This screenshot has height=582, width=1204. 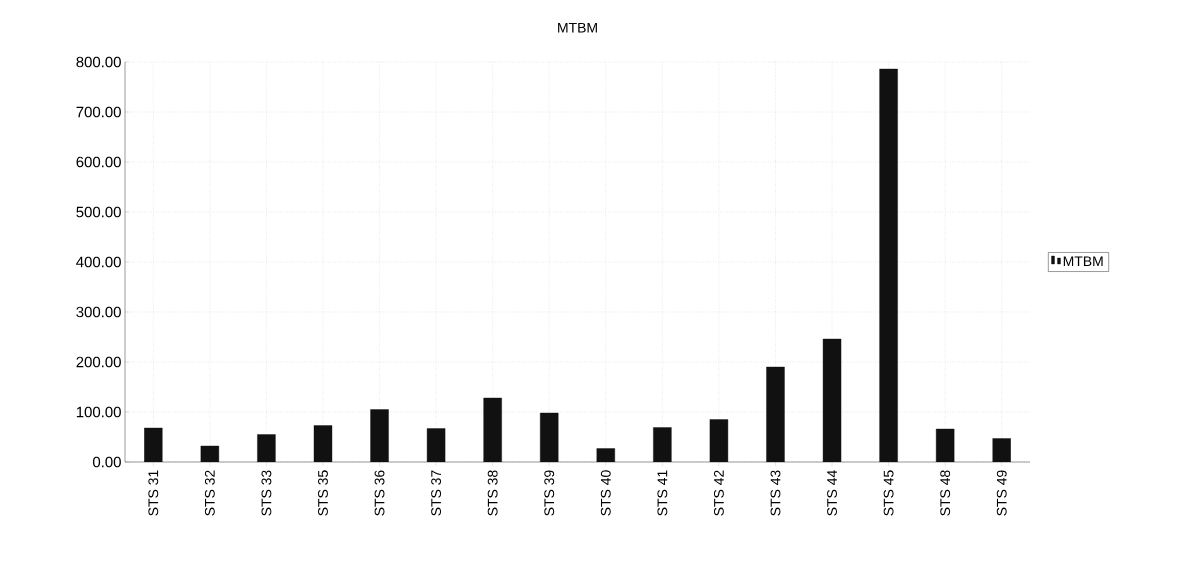 What do you see at coordinates (832, 493) in the screenshot?
I see `x-tick-label: STS 44` at bounding box center [832, 493].